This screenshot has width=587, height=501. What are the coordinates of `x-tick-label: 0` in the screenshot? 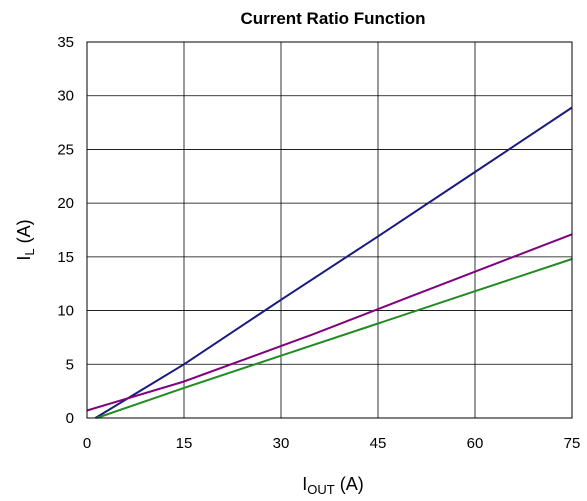 It's located at (87, 443).